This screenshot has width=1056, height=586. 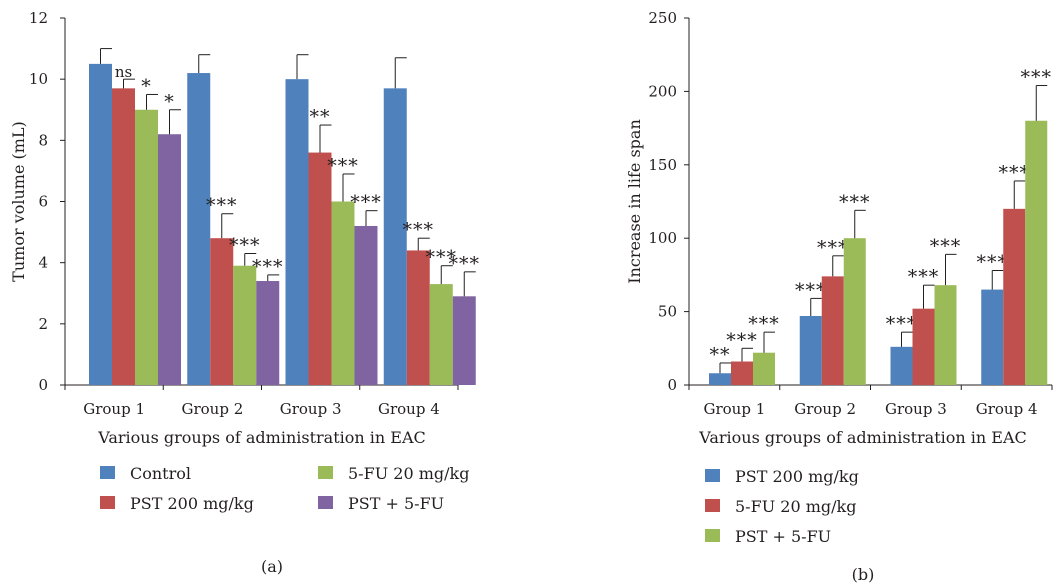 I want to click on significance-label: ns, so click(x=123, y=72).